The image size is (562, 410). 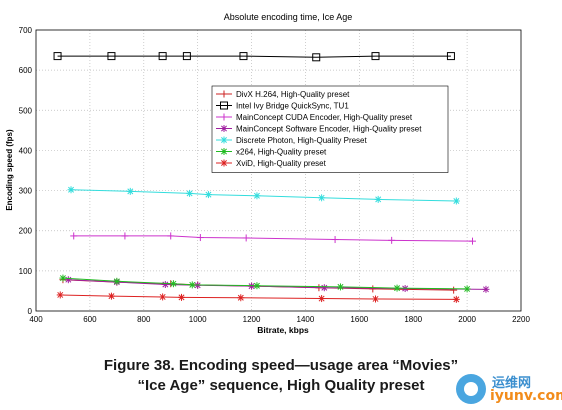 I want to click on x-tick-label: 600, so click(x=90, y=319).